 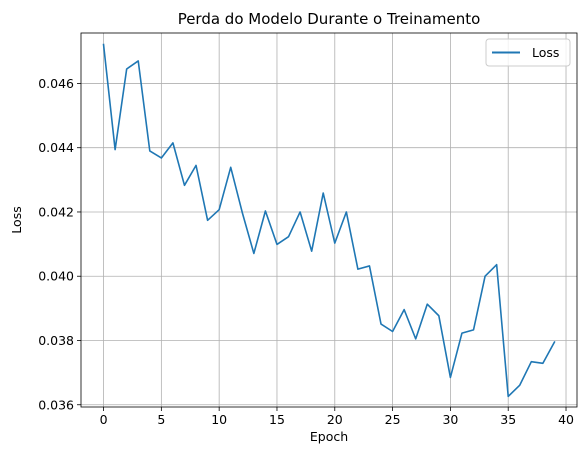 I want to click on x-axis-label: Epoch, so click(x=329, y=436).